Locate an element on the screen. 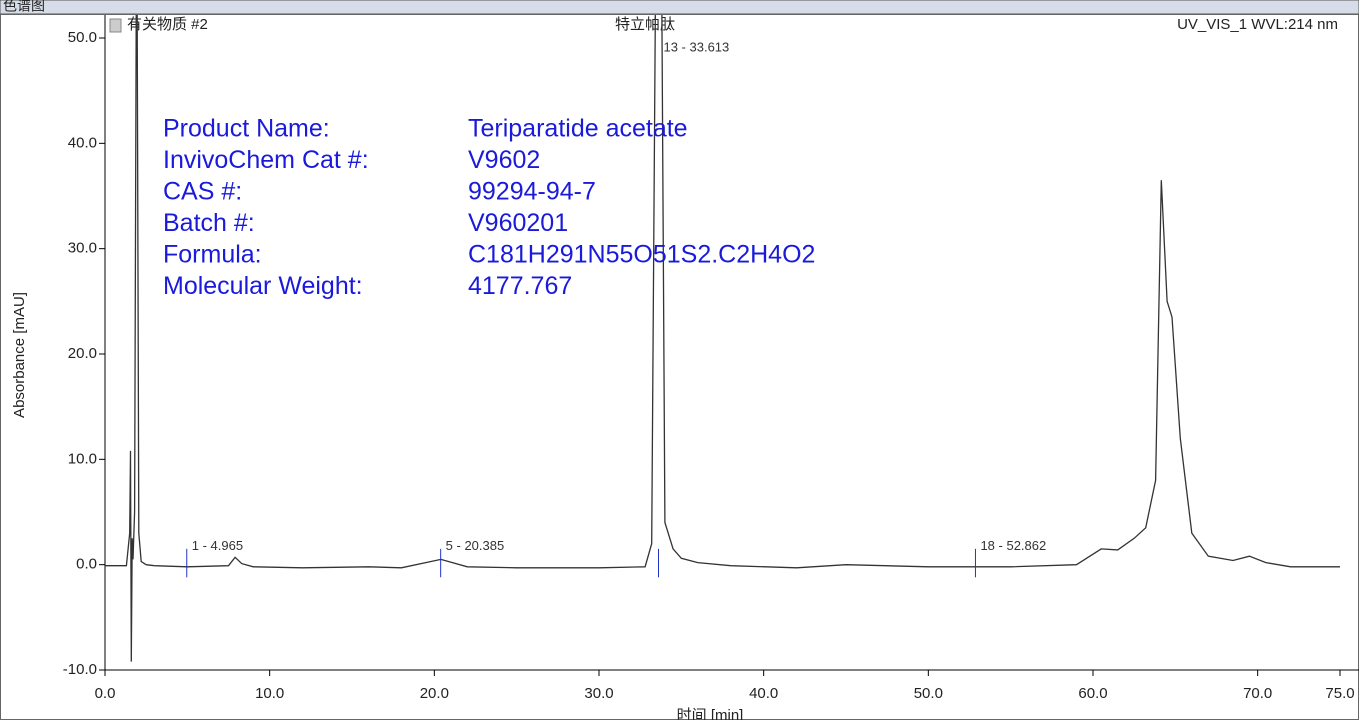  x-tick-label: 75.0 is located at coordinates (1339, 693).